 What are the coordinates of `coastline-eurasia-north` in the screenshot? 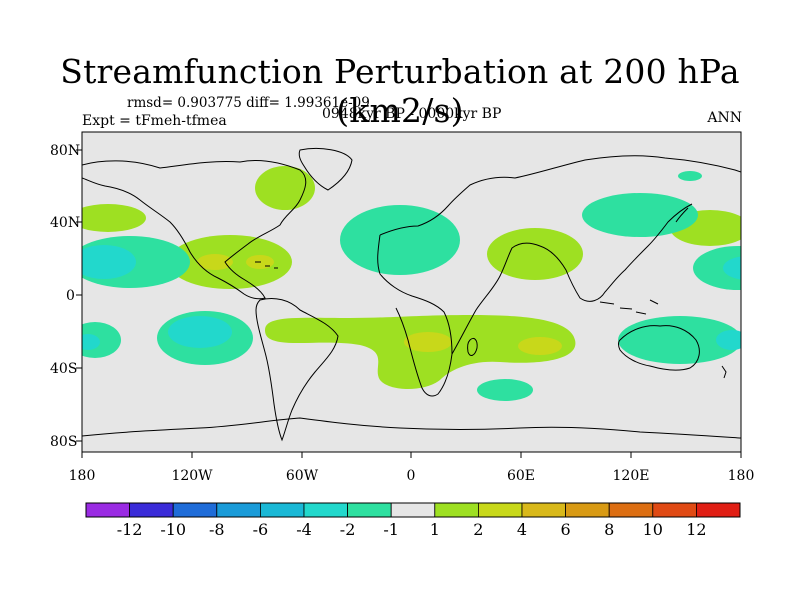 It's located at (560, 195).